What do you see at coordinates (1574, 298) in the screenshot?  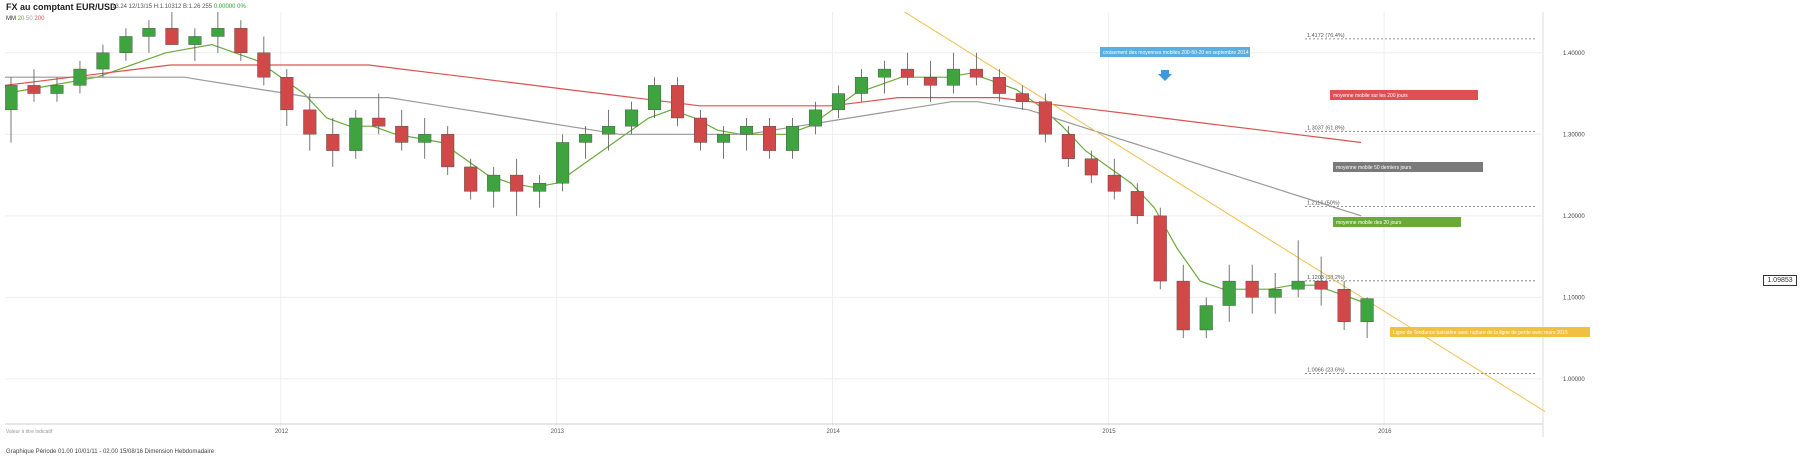 I see `y-tick-label: 1.10000` at bounding box center [1574, 298].